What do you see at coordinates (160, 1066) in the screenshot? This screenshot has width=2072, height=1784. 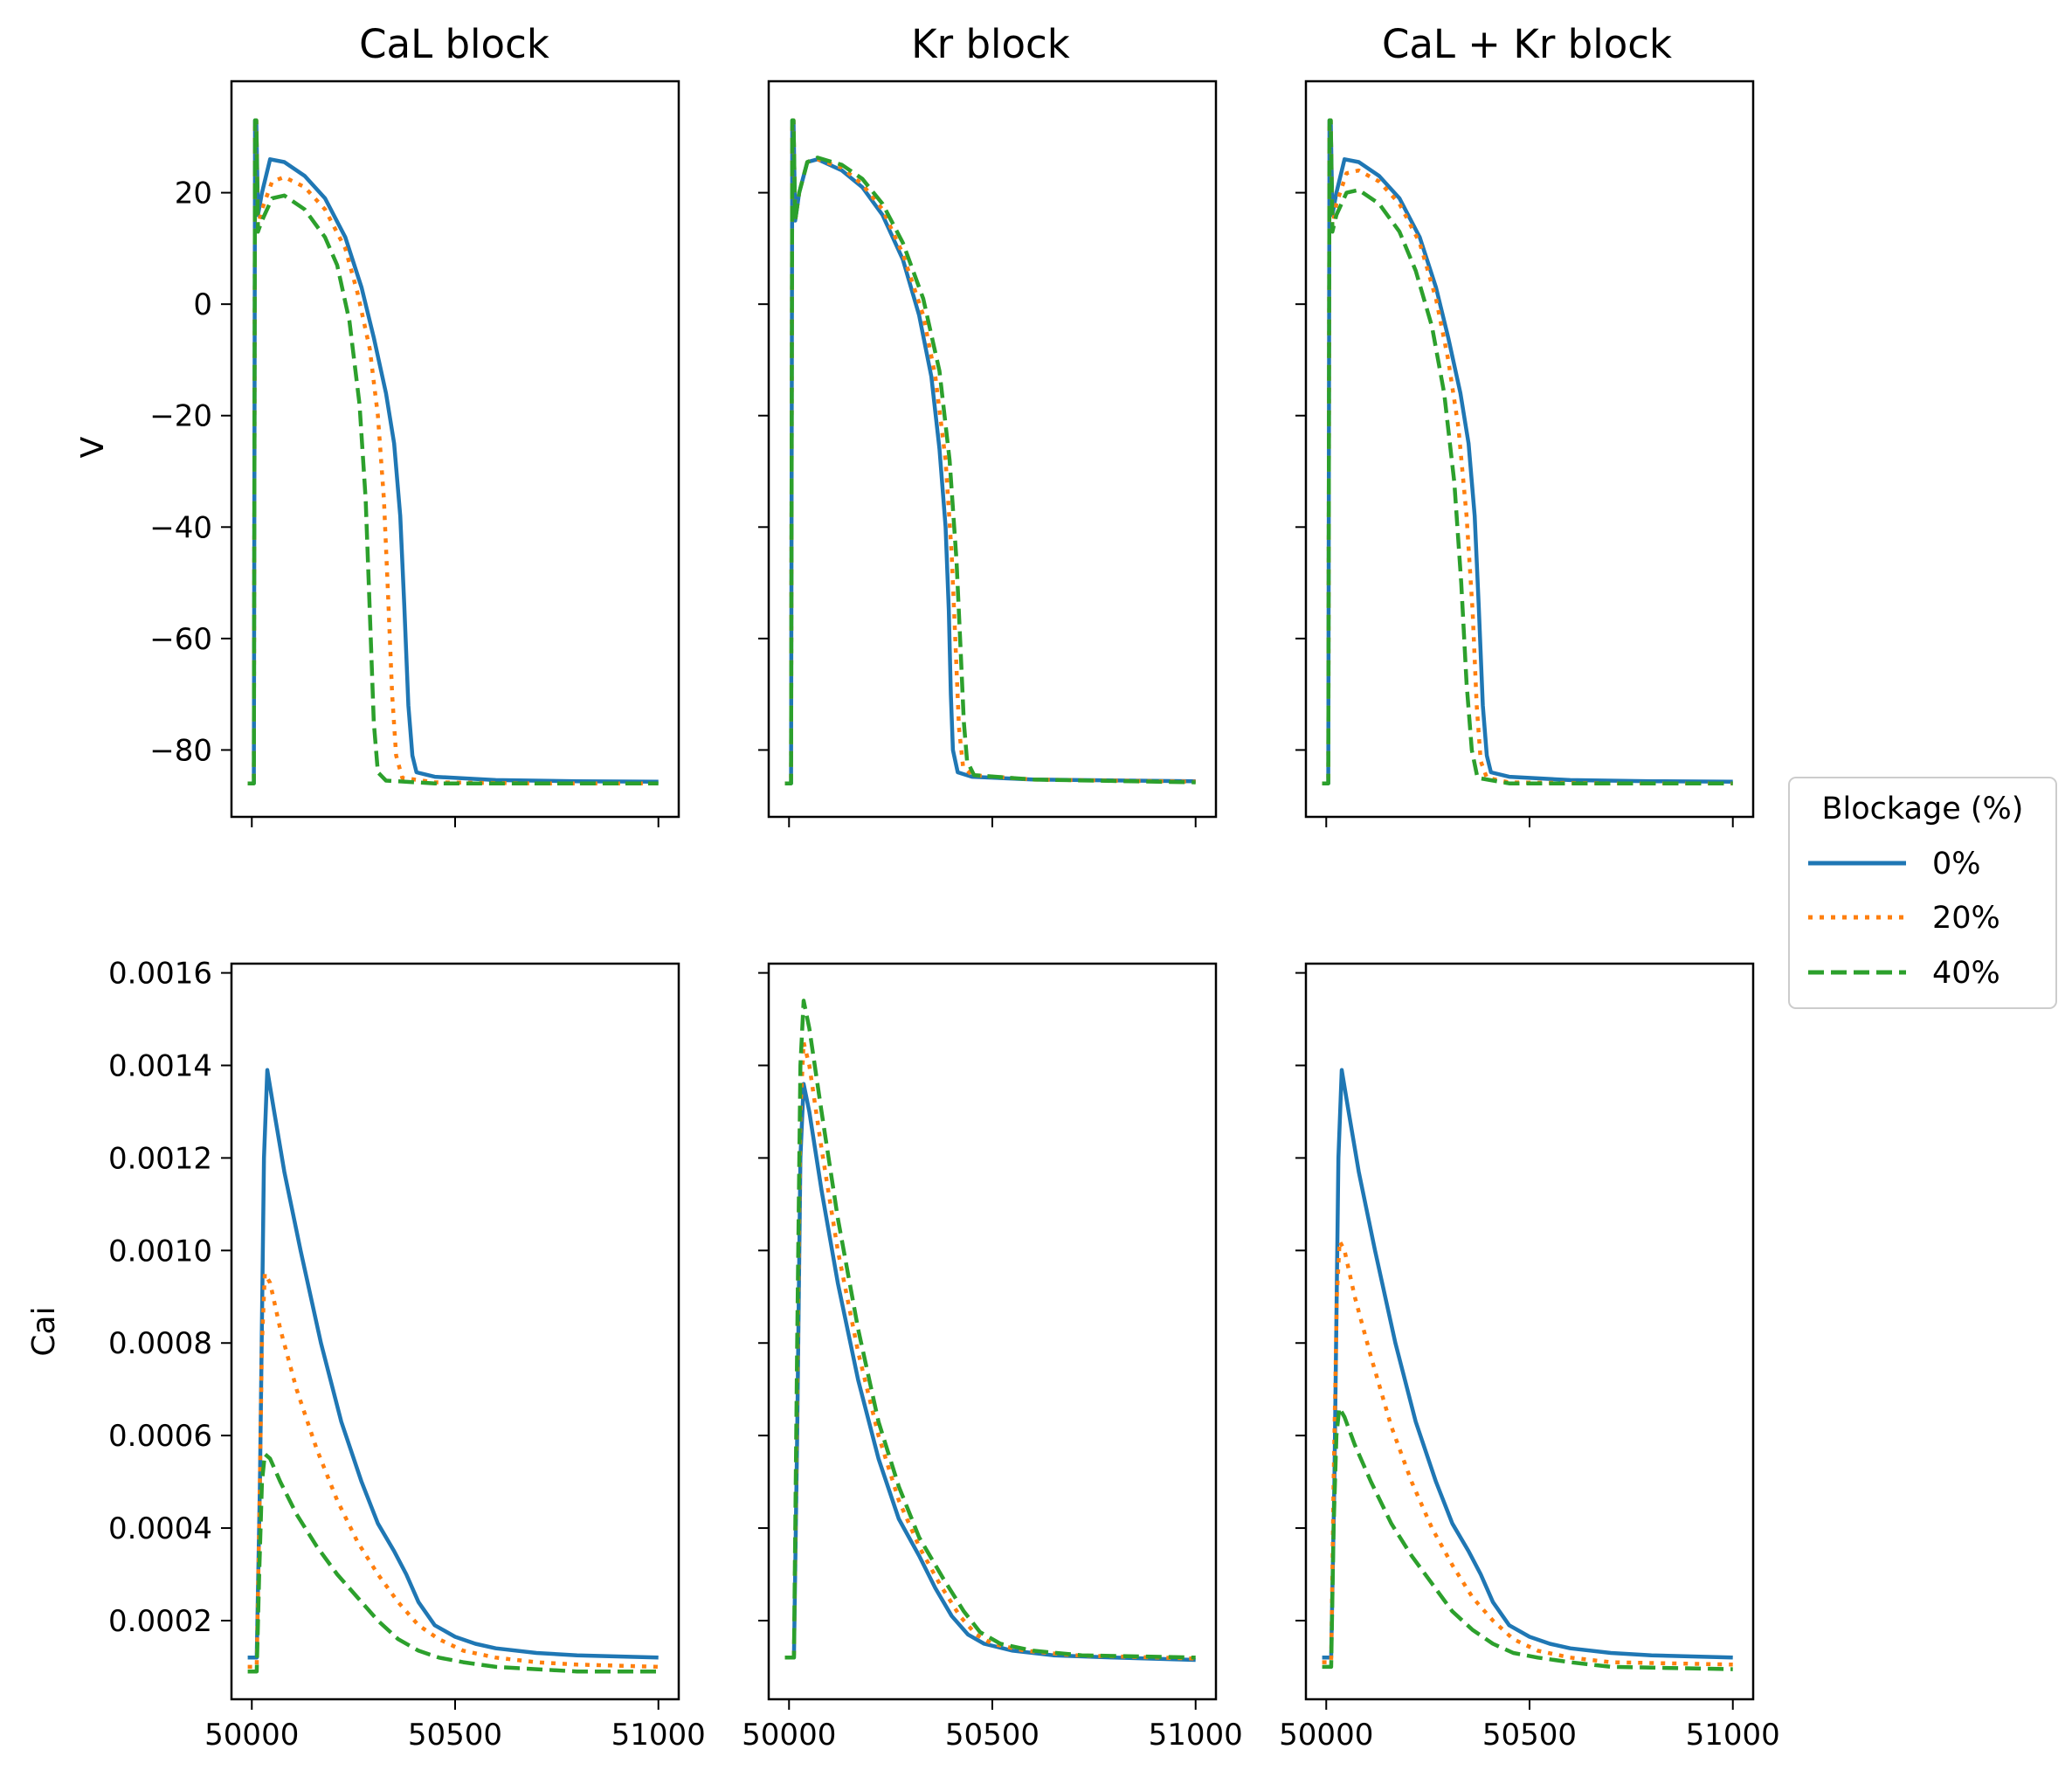 I see `y-tick-label-r1c0-6: 0.0014` at bounding box center [160, 1066].